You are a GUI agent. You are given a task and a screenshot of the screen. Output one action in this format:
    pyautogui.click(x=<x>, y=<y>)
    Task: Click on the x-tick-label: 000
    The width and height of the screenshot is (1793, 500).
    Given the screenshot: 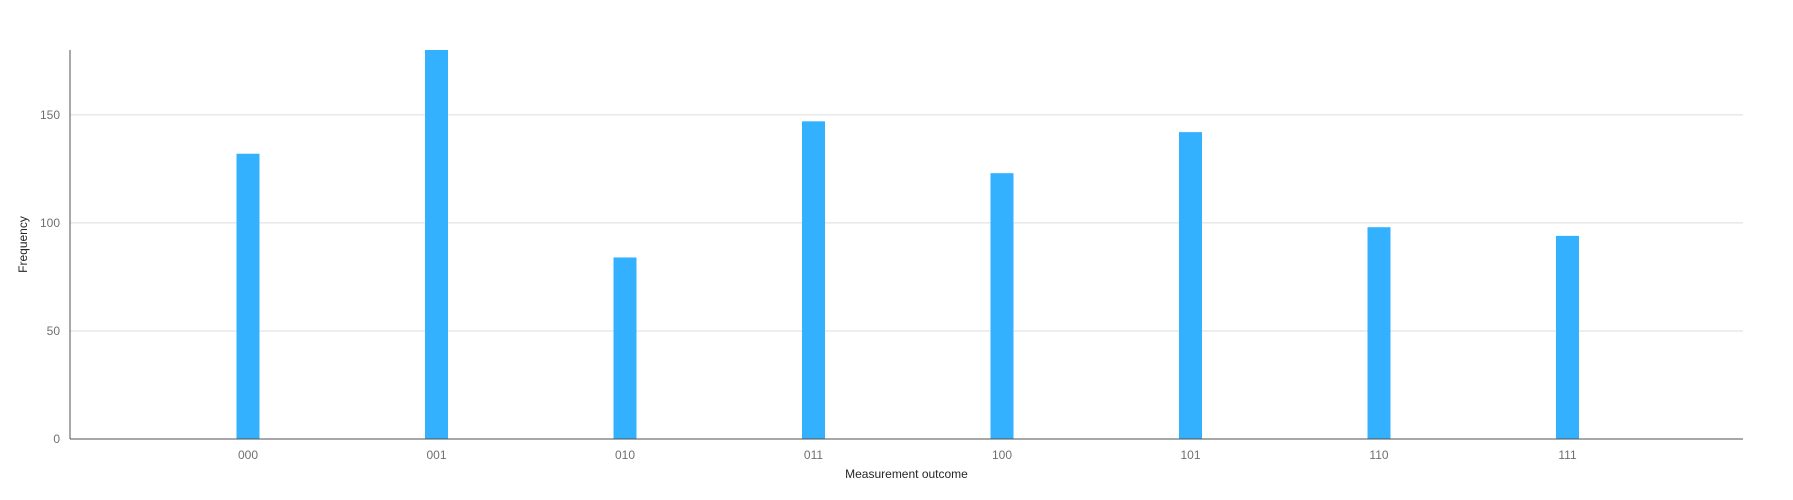 What is the action you would take?
    pyautogui.click(x=248, y=455)
    